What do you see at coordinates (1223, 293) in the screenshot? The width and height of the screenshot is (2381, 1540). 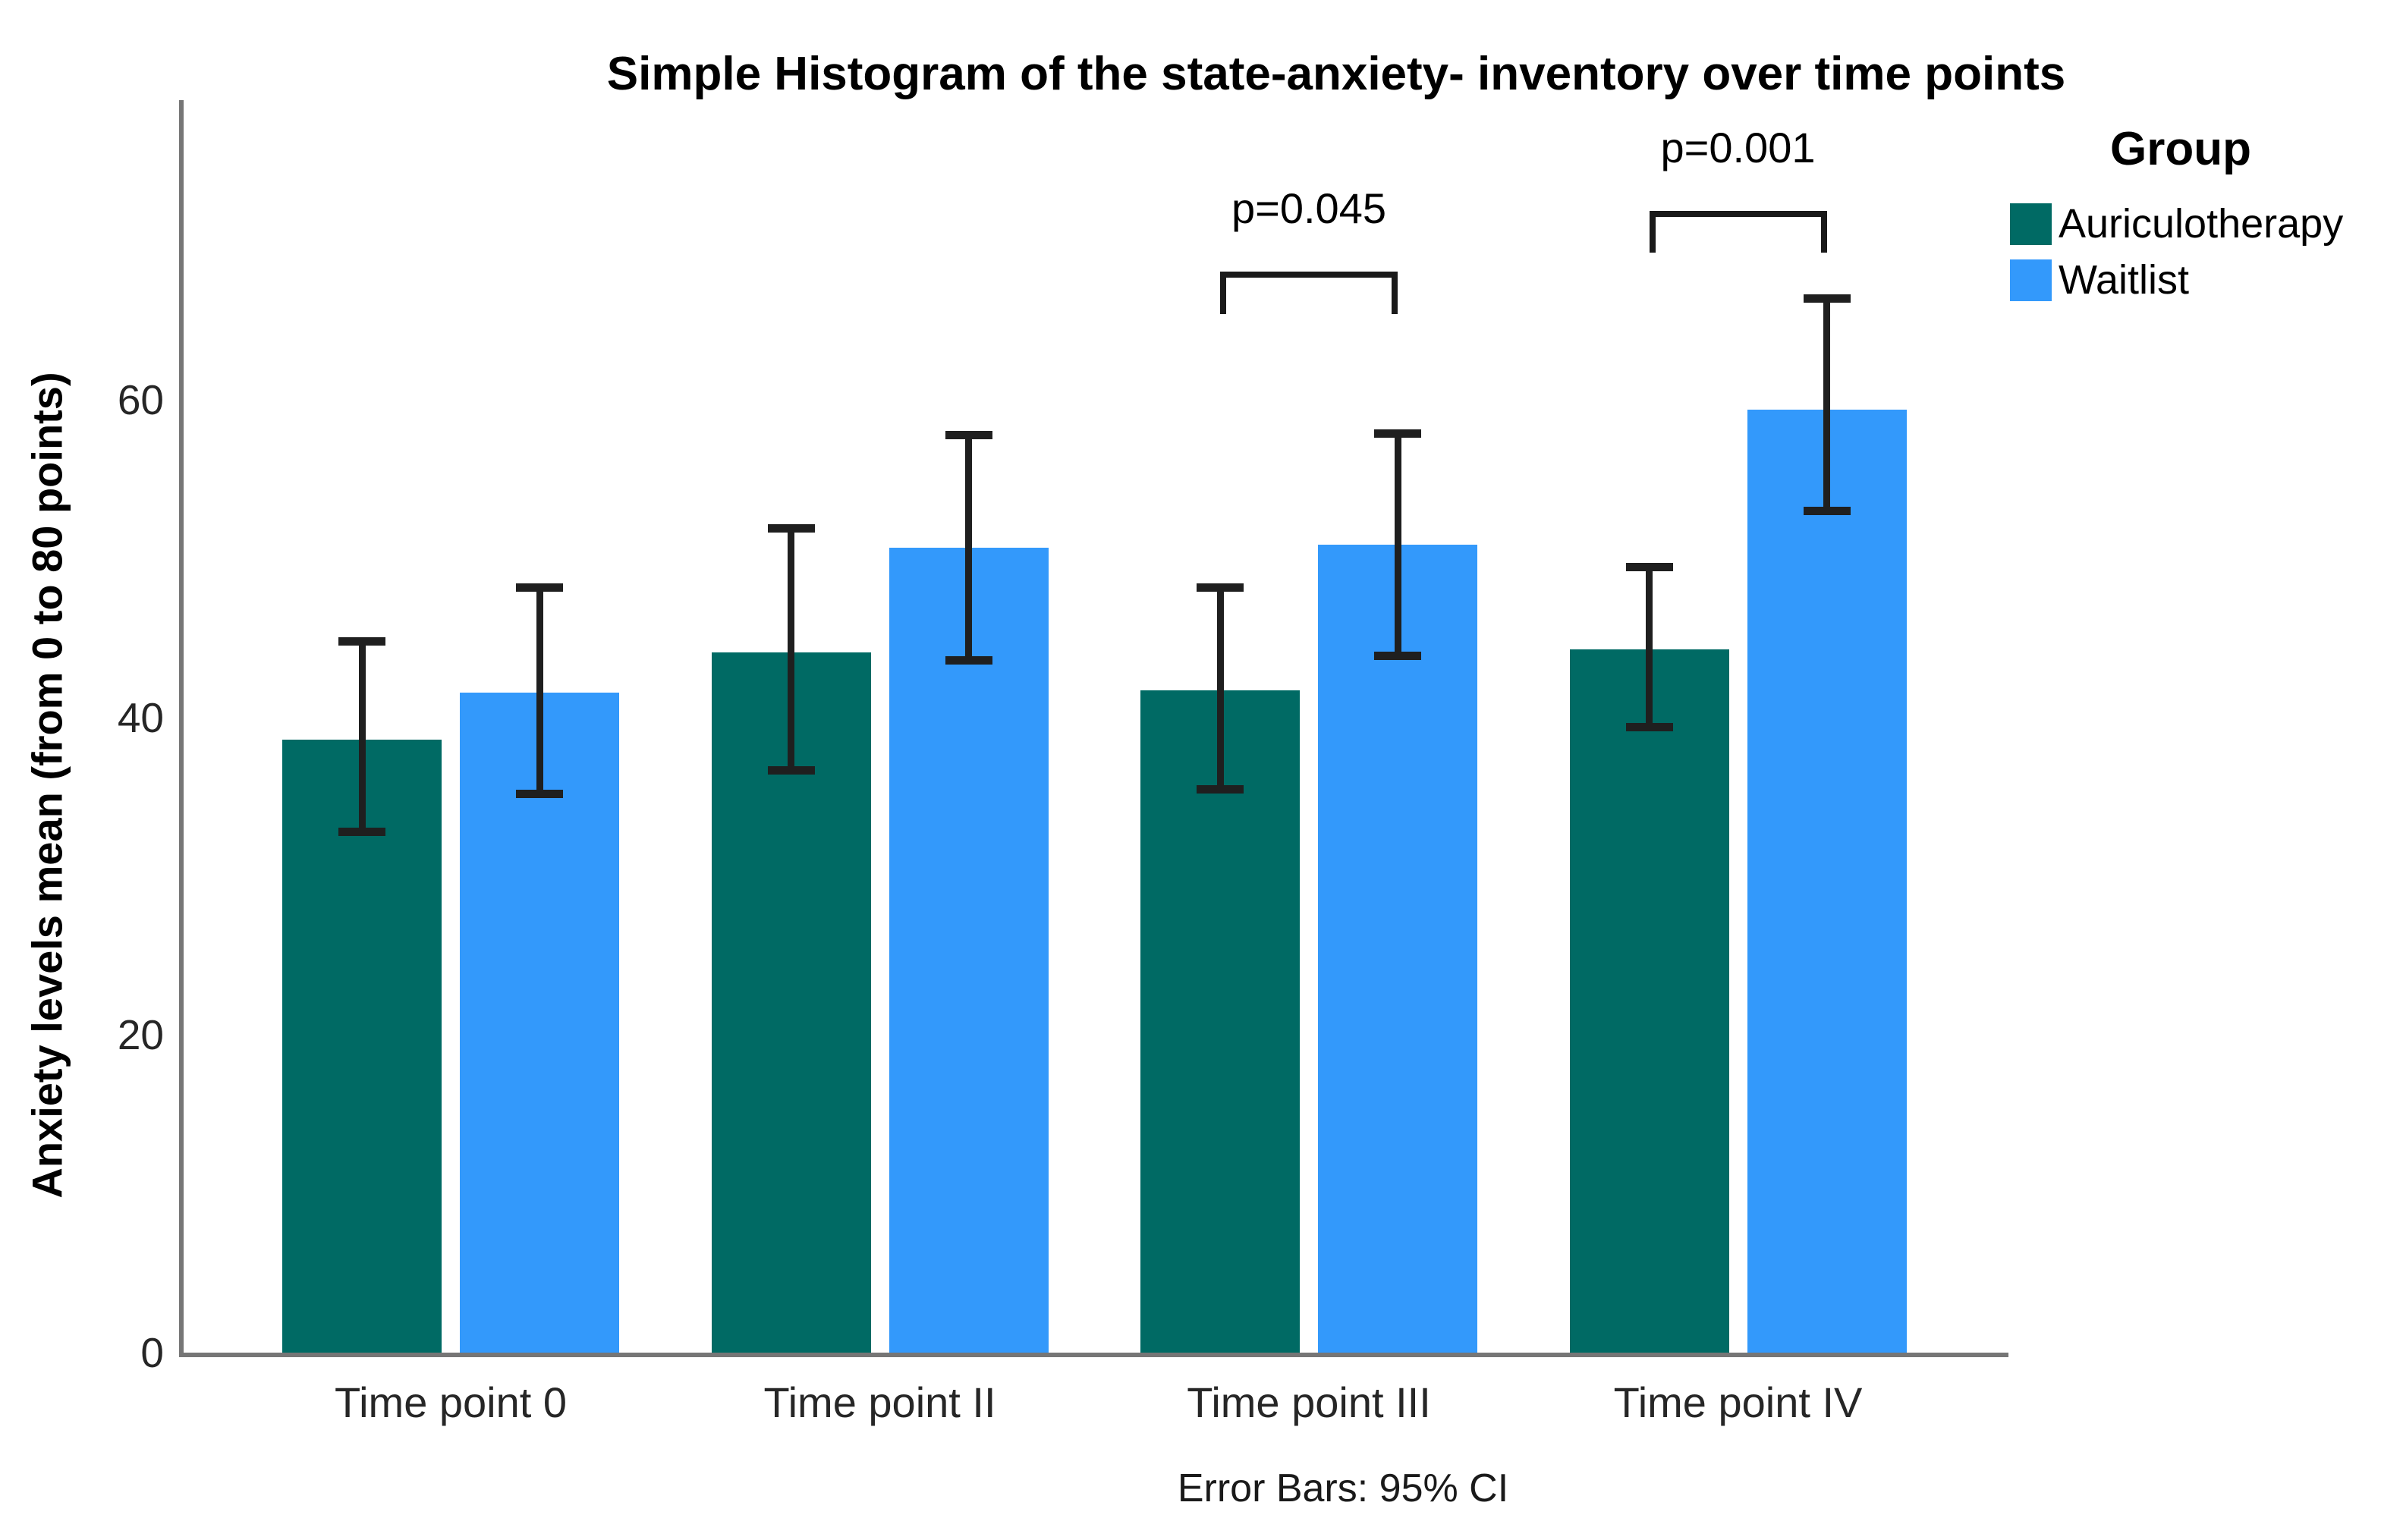 I see `significance-bracket-time-point-iii-left-leg` at bounding box center [1223, 293].